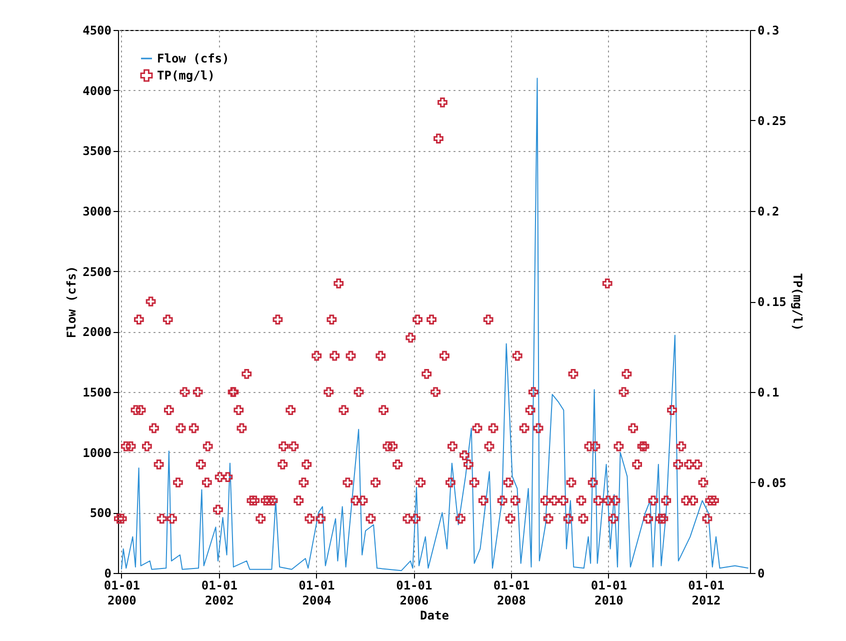 This screenshot has height=641, width=846. Describe the element at coordinates (414, 593) in the screenshot. I see `x-tick-label: 01-01 2006` at that location.